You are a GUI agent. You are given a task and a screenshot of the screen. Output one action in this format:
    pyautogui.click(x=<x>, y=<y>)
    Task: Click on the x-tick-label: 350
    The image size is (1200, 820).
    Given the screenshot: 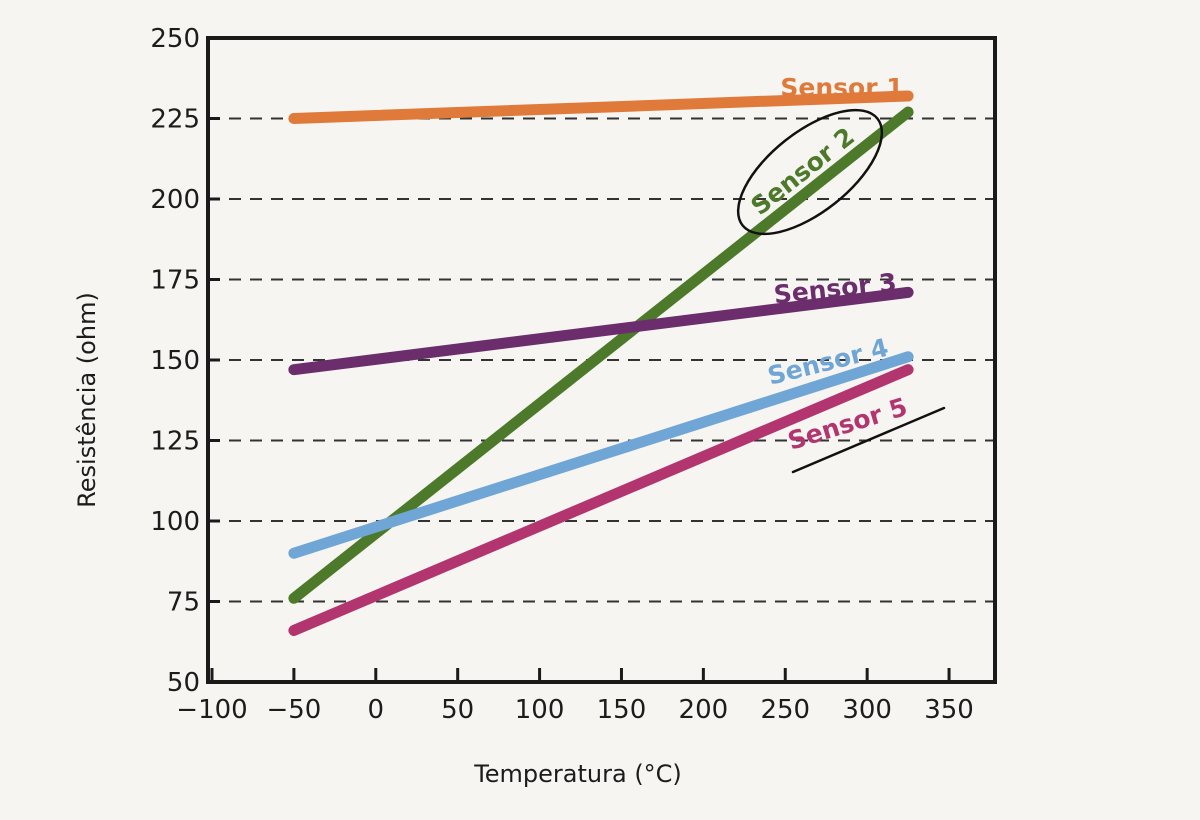 What is the action you would take?
    pyautogui.click(x=949, y=710)
    